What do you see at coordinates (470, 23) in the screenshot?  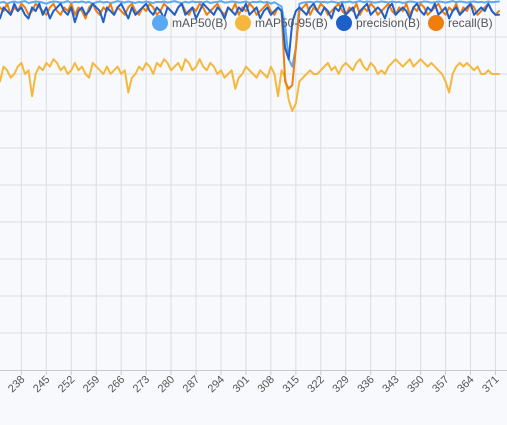 I see `legend-label: recall(B)` at bounding box center [470, 23].